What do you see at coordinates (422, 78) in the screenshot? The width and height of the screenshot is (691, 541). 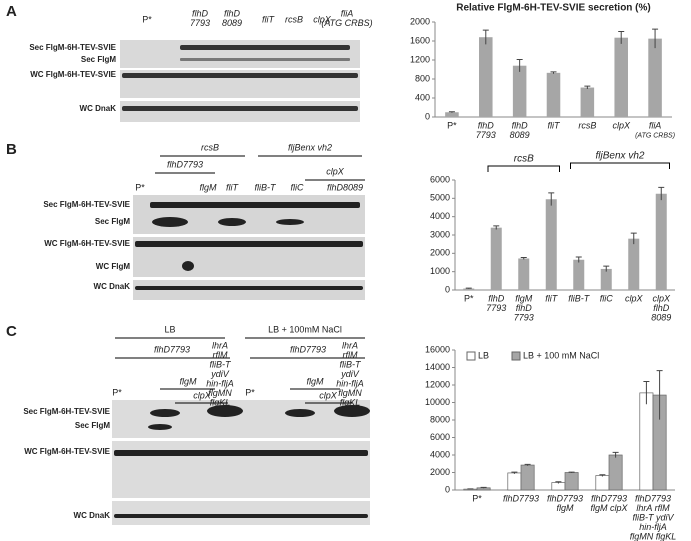 I see `y-tick-label: 800` at bounding box center [422, 78].